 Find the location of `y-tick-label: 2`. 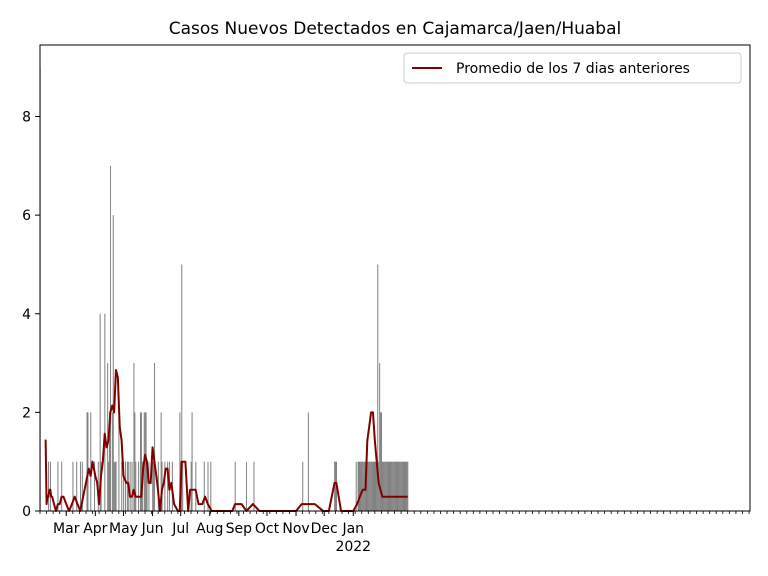

y-tick-label: 2 is located at coordinates (26, 413).